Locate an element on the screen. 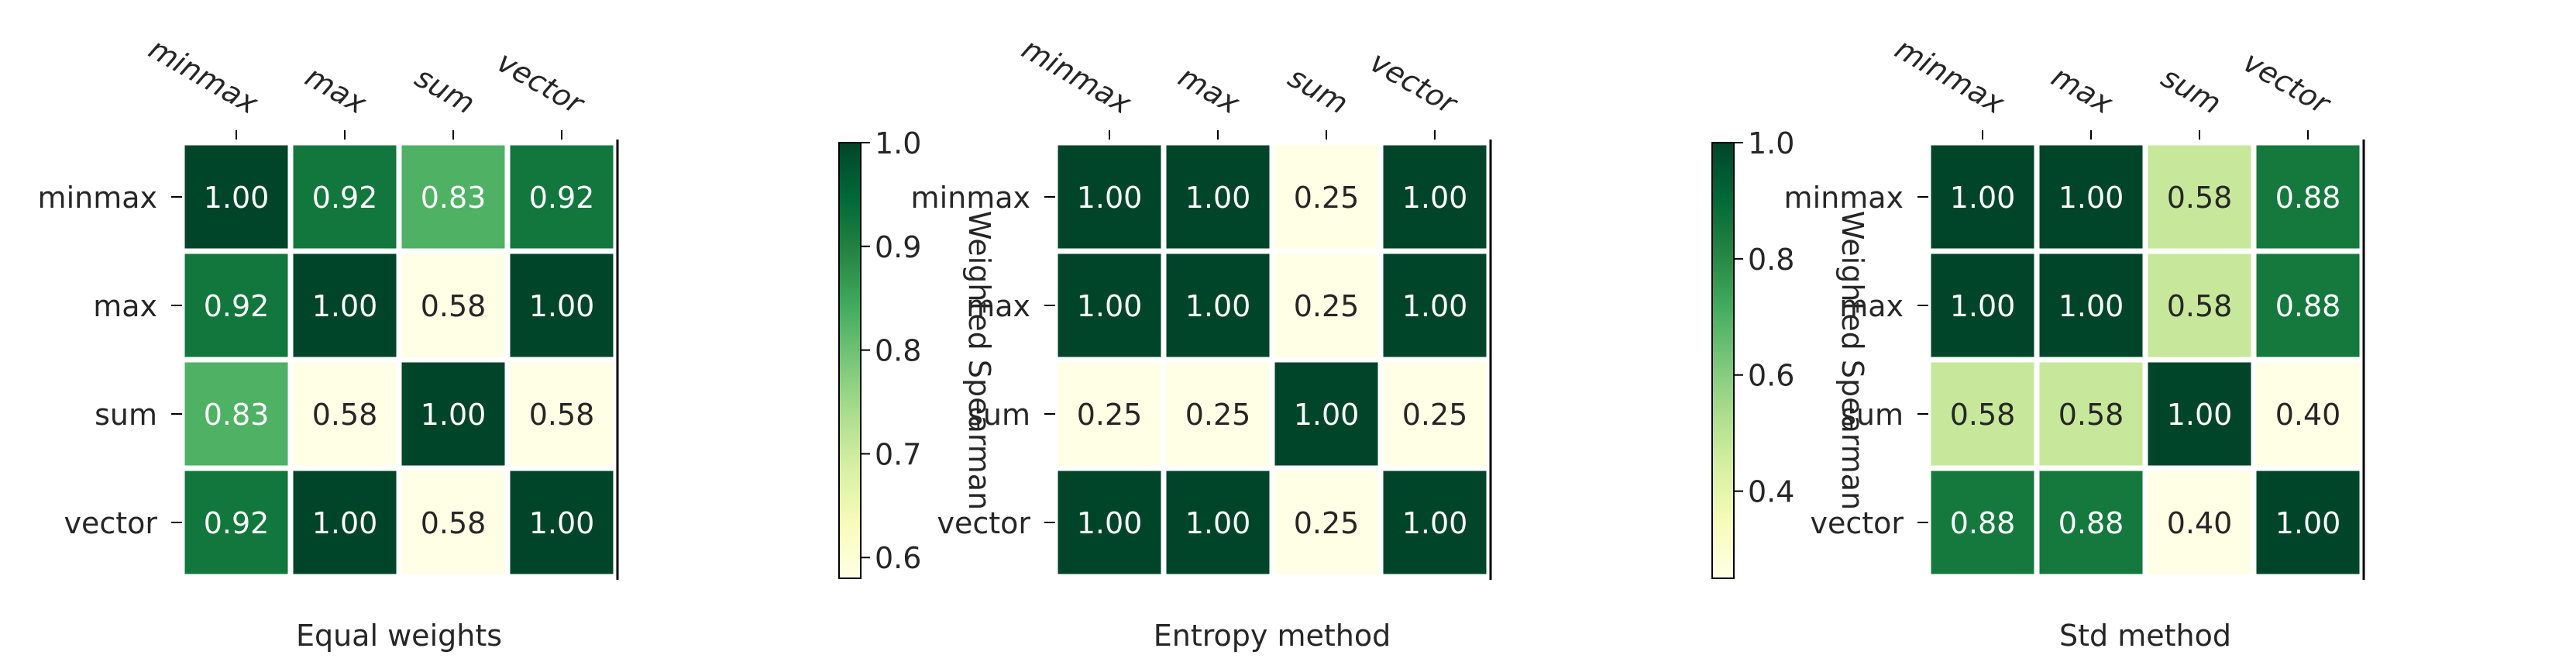 This screenshot has height=662, width=2576. colorbar-tick-label: 0.7 is located at coordinates (898, 454).